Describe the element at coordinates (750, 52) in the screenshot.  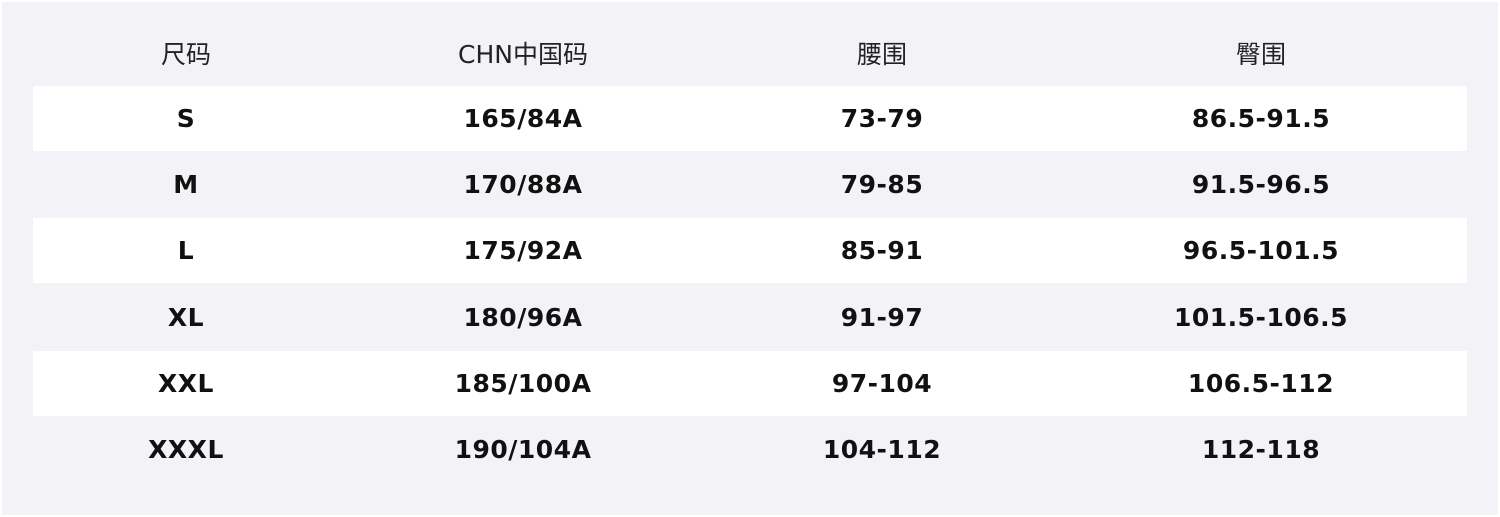
I see `table-header: 尺码 CHN中国码 腰围 臀围` at that location.